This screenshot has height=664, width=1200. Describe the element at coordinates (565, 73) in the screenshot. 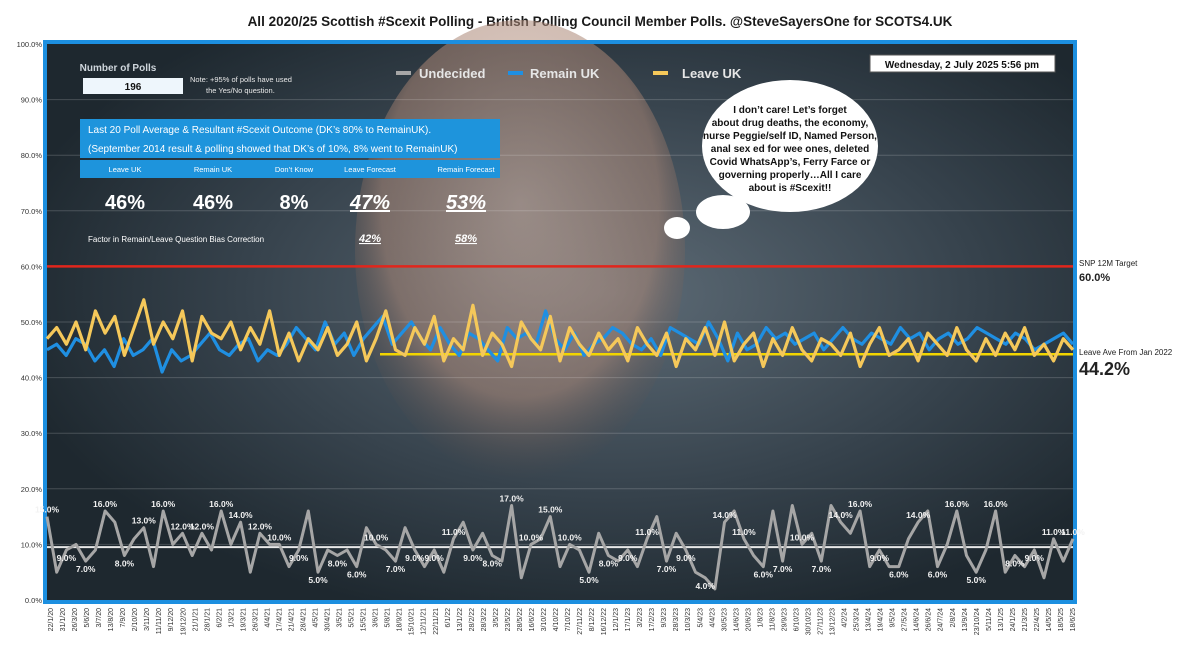

I see `legend-remain-label: Remain UK` at that location.